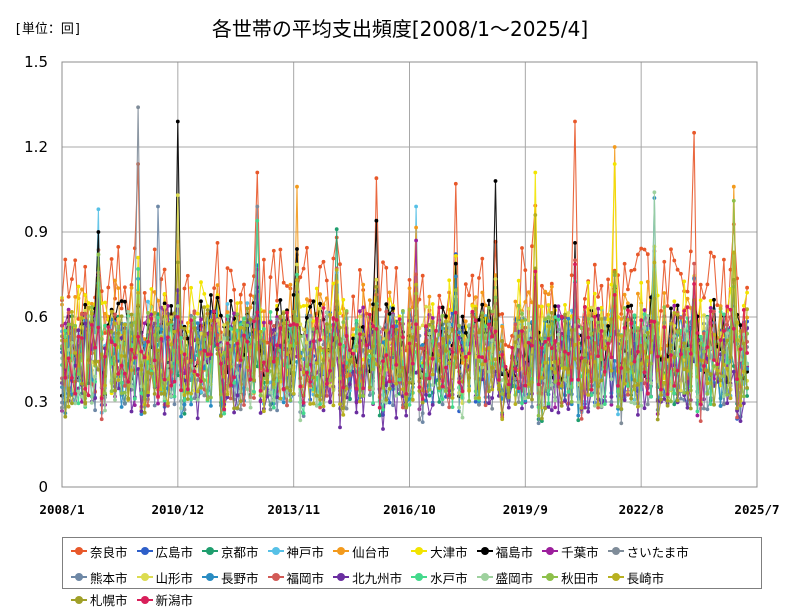  I want to click on x-tick-label: 2022/8, so click(641, 509).